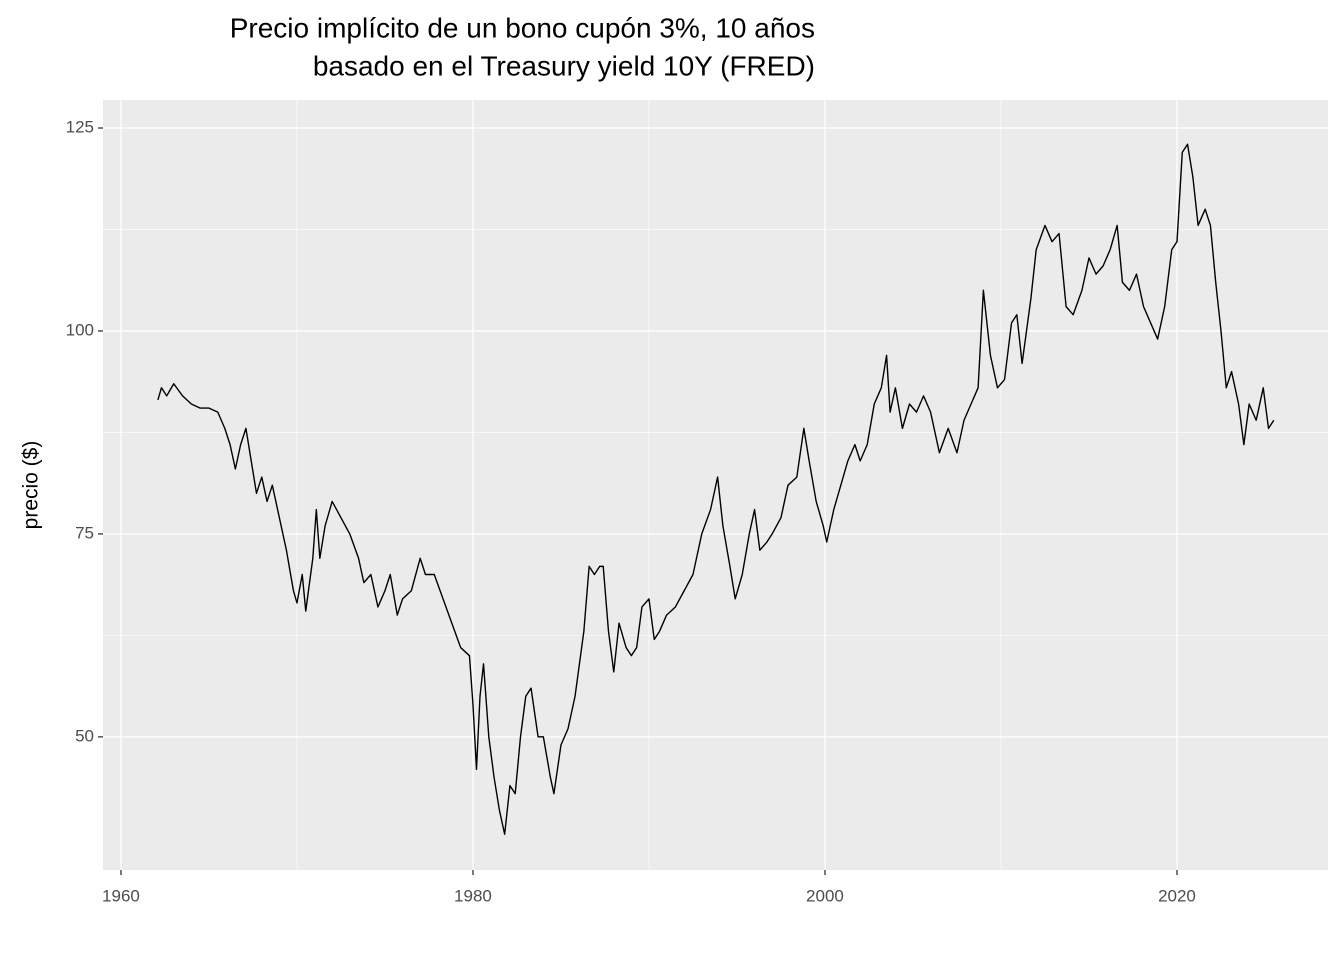 Image resolution: width=1344 pixels, height=960 pixels. What do you see at coordinates (80, 329) in the screenshot?
I see `y-tick-label: 100` at bounding box center [80, 329].